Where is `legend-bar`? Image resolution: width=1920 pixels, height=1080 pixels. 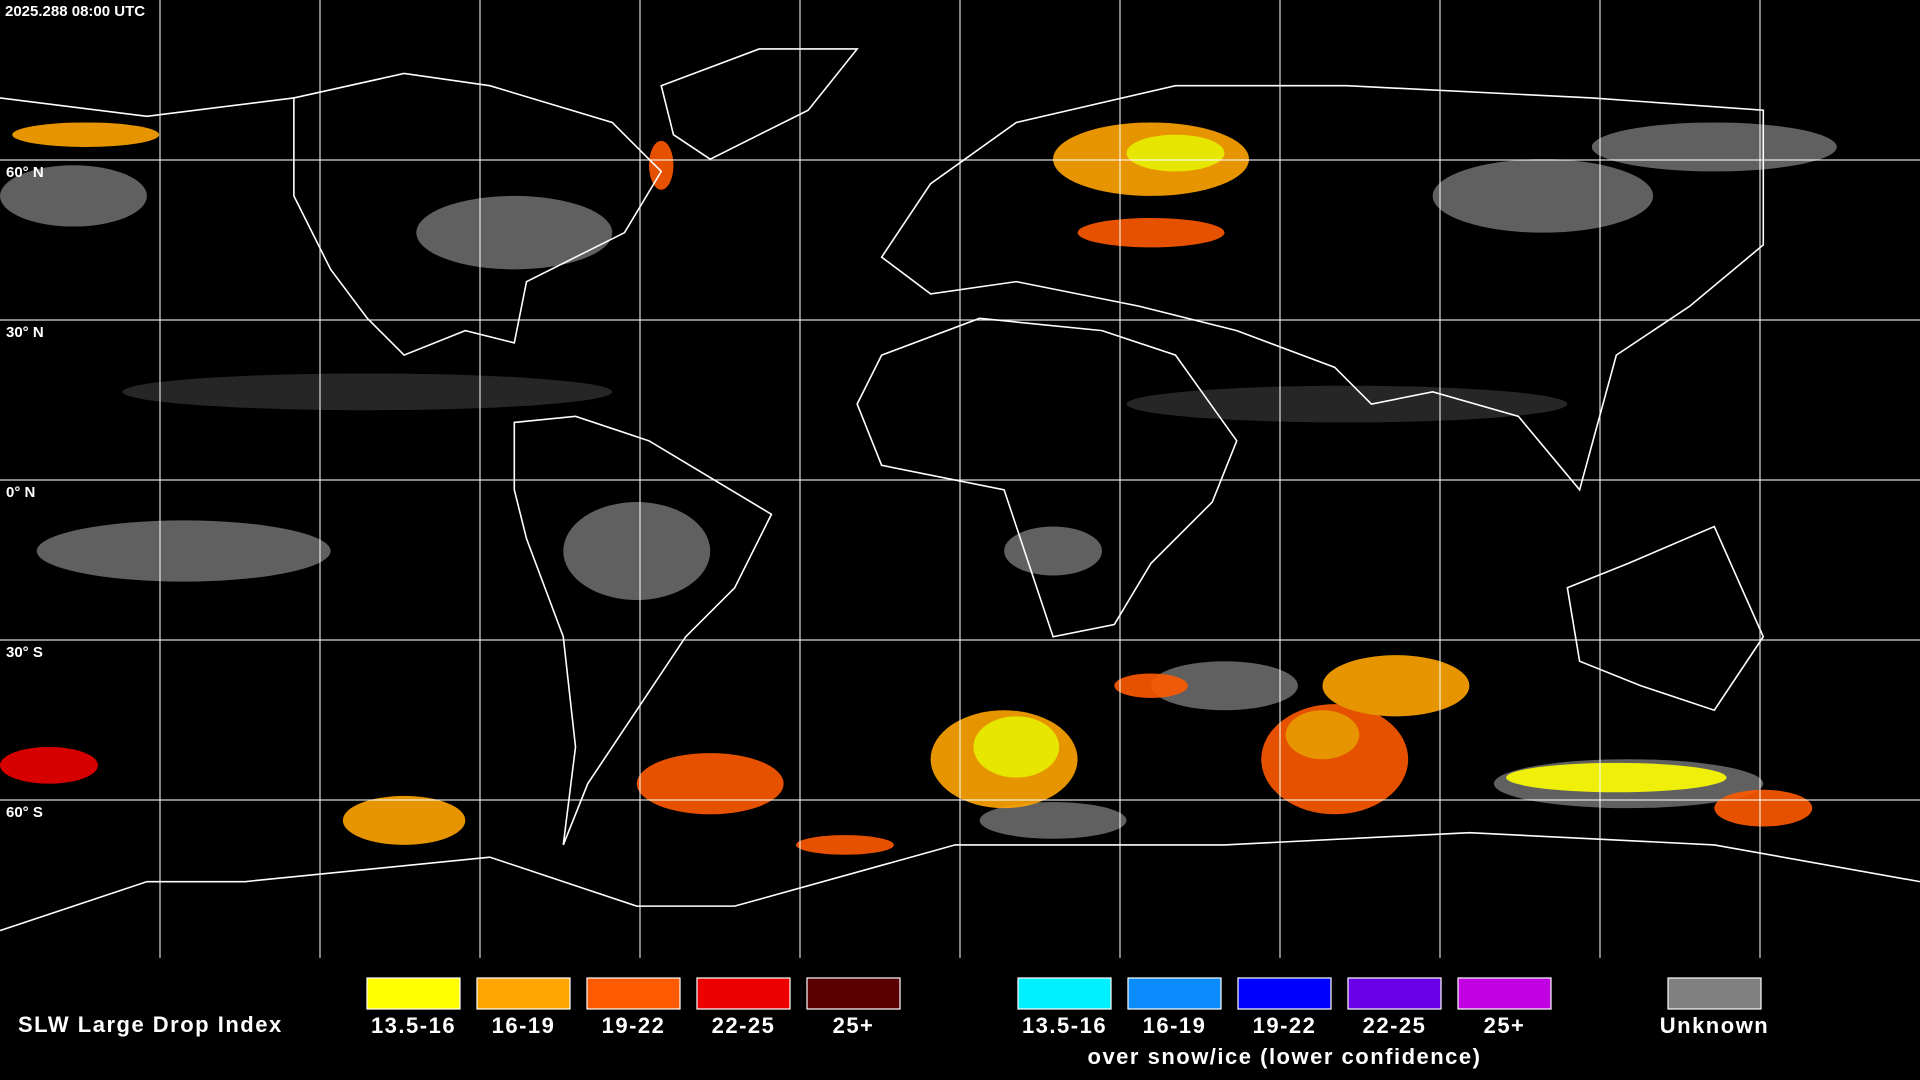 legend-bar is located at coordinates (960, 1019).